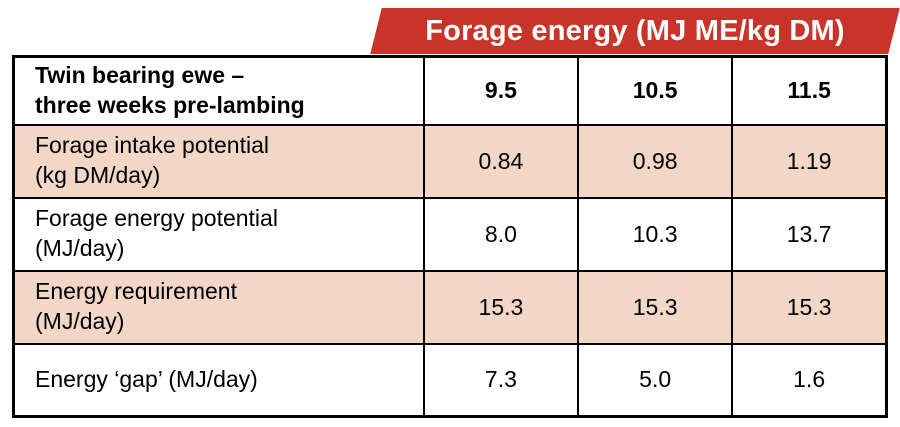  I want to click on cell-value: 7.3, so click(501, 380).